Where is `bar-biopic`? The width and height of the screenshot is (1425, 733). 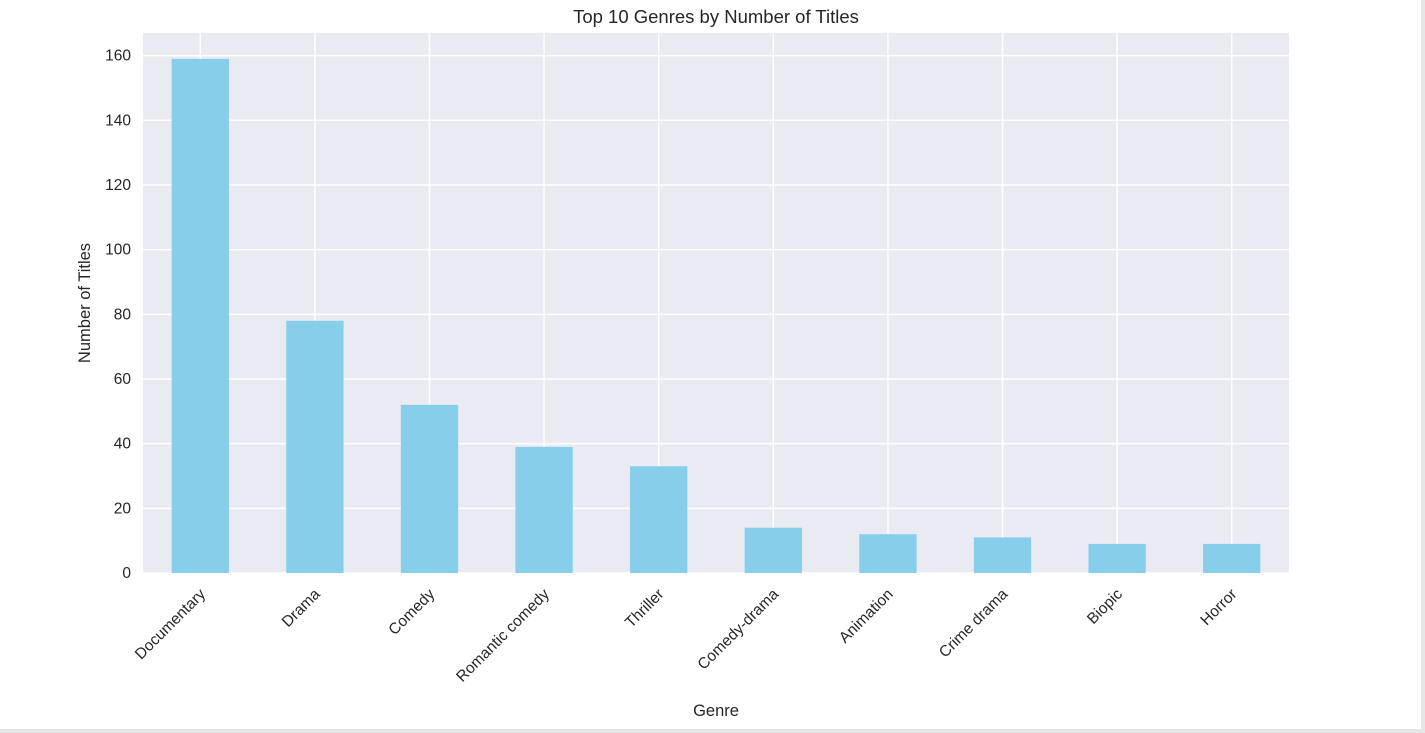
bar-biopic is located at coordinates (1117, 558).